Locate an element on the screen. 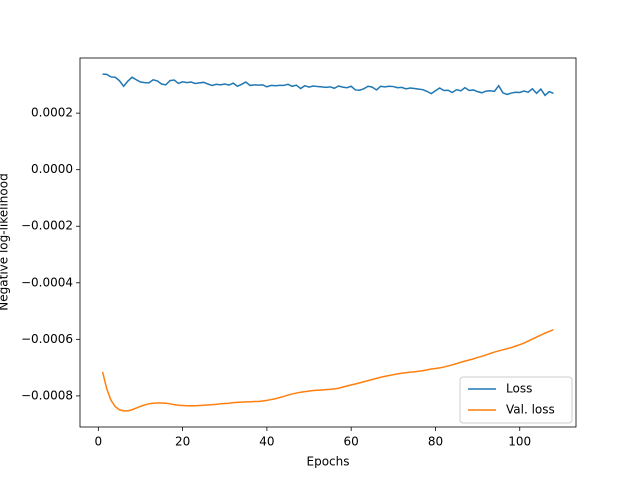  legend-label: Loss is located at coordinates (519, 389).